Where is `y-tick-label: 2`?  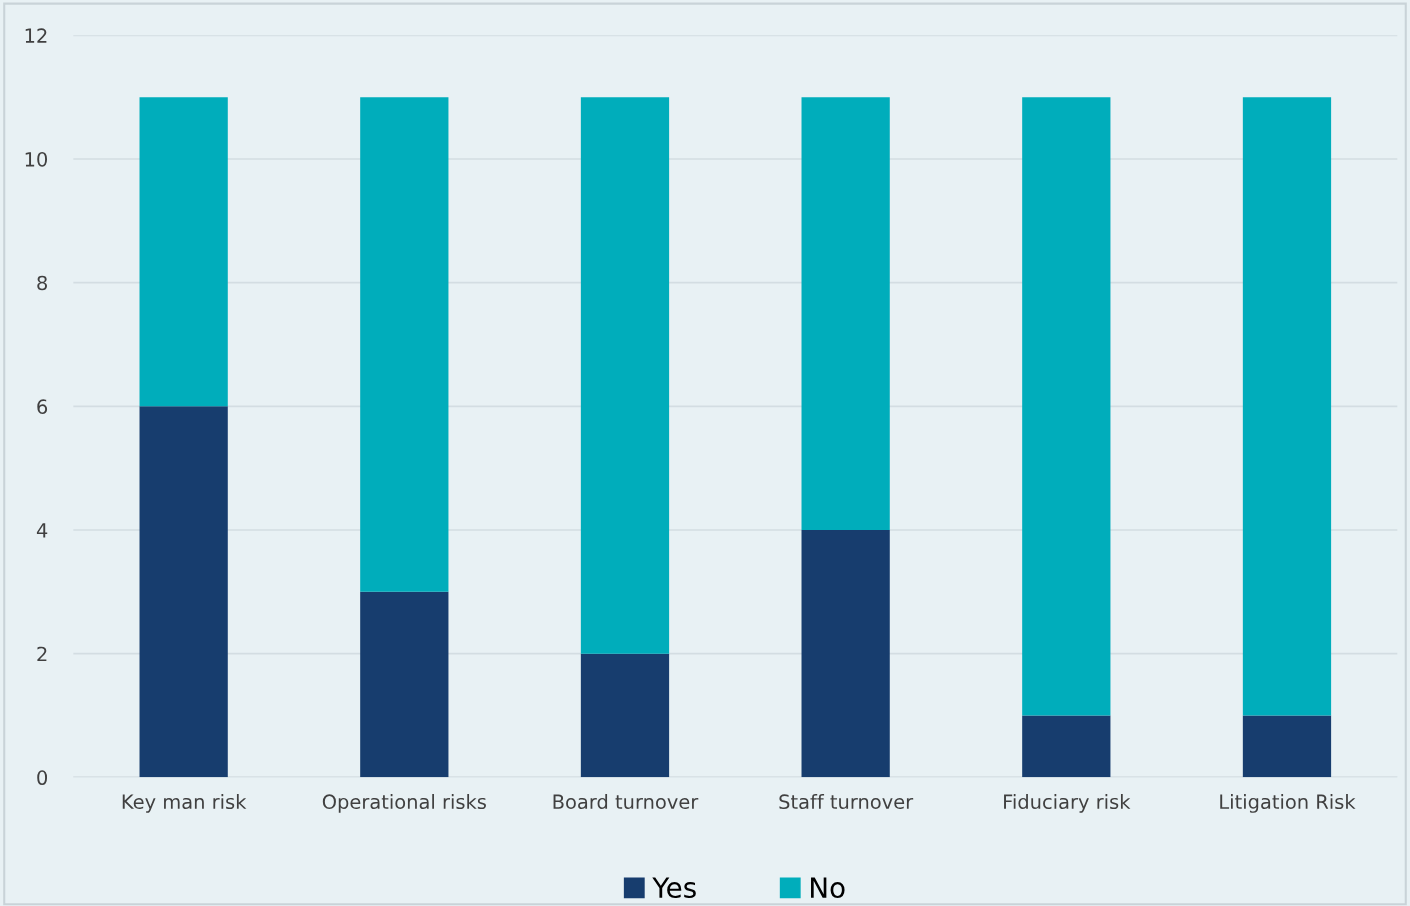 y-tick-label: 2 is located at coordinates (42, 654).